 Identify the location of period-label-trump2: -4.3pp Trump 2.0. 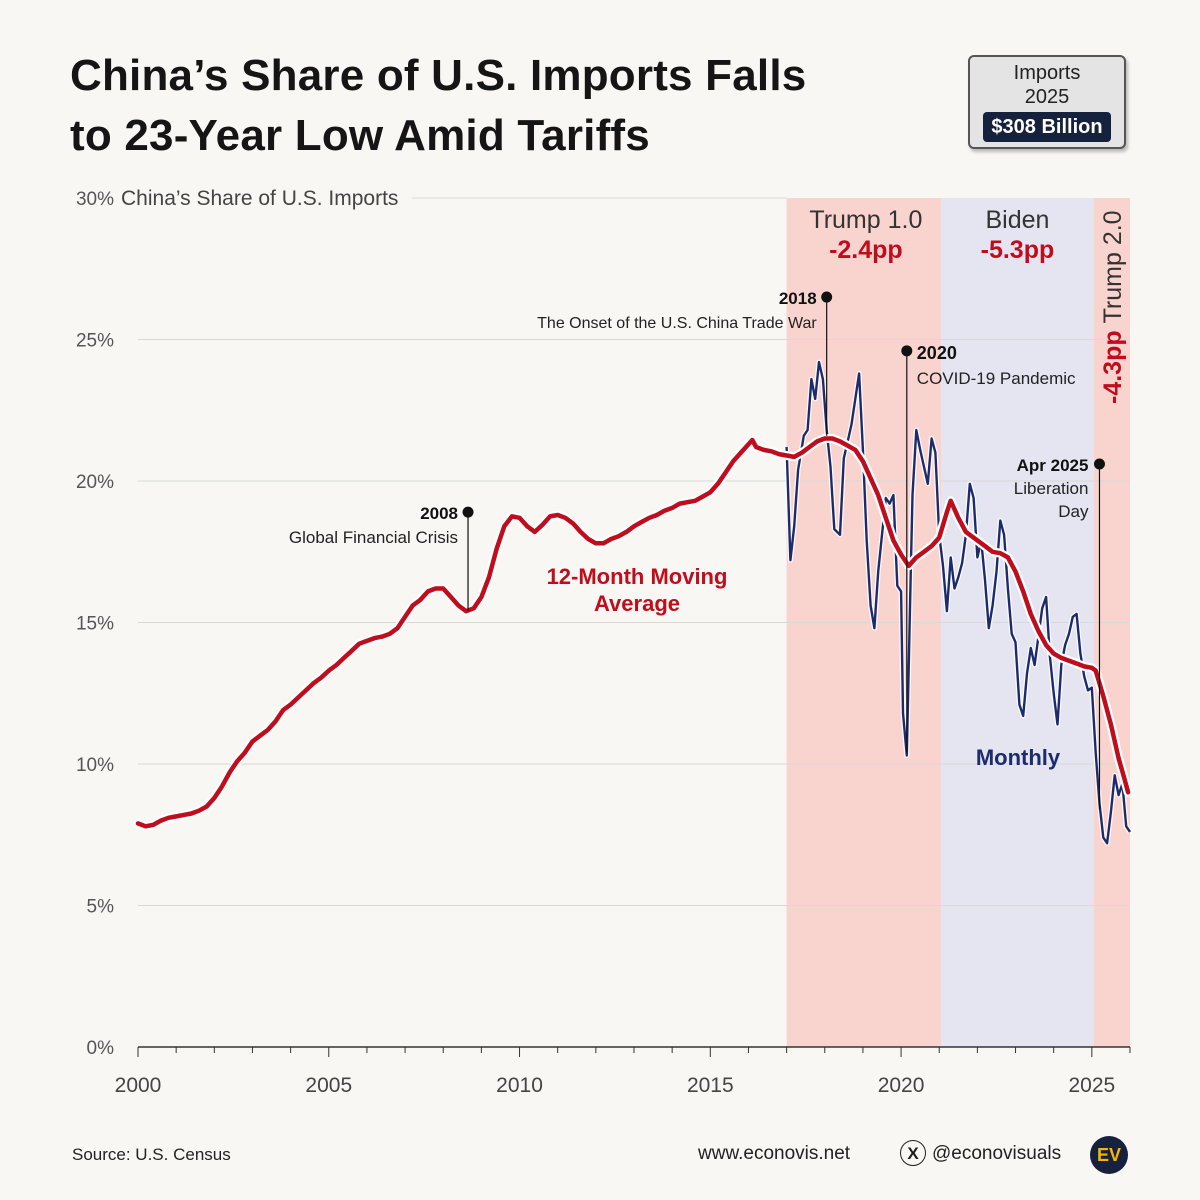
(1113, 307).